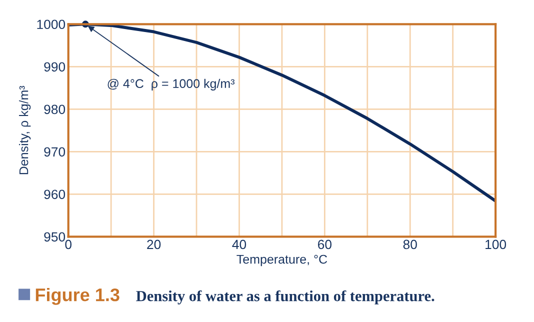 The image size is (534, 322). I want to click on x-tick-label: 20, so click(154, 245).